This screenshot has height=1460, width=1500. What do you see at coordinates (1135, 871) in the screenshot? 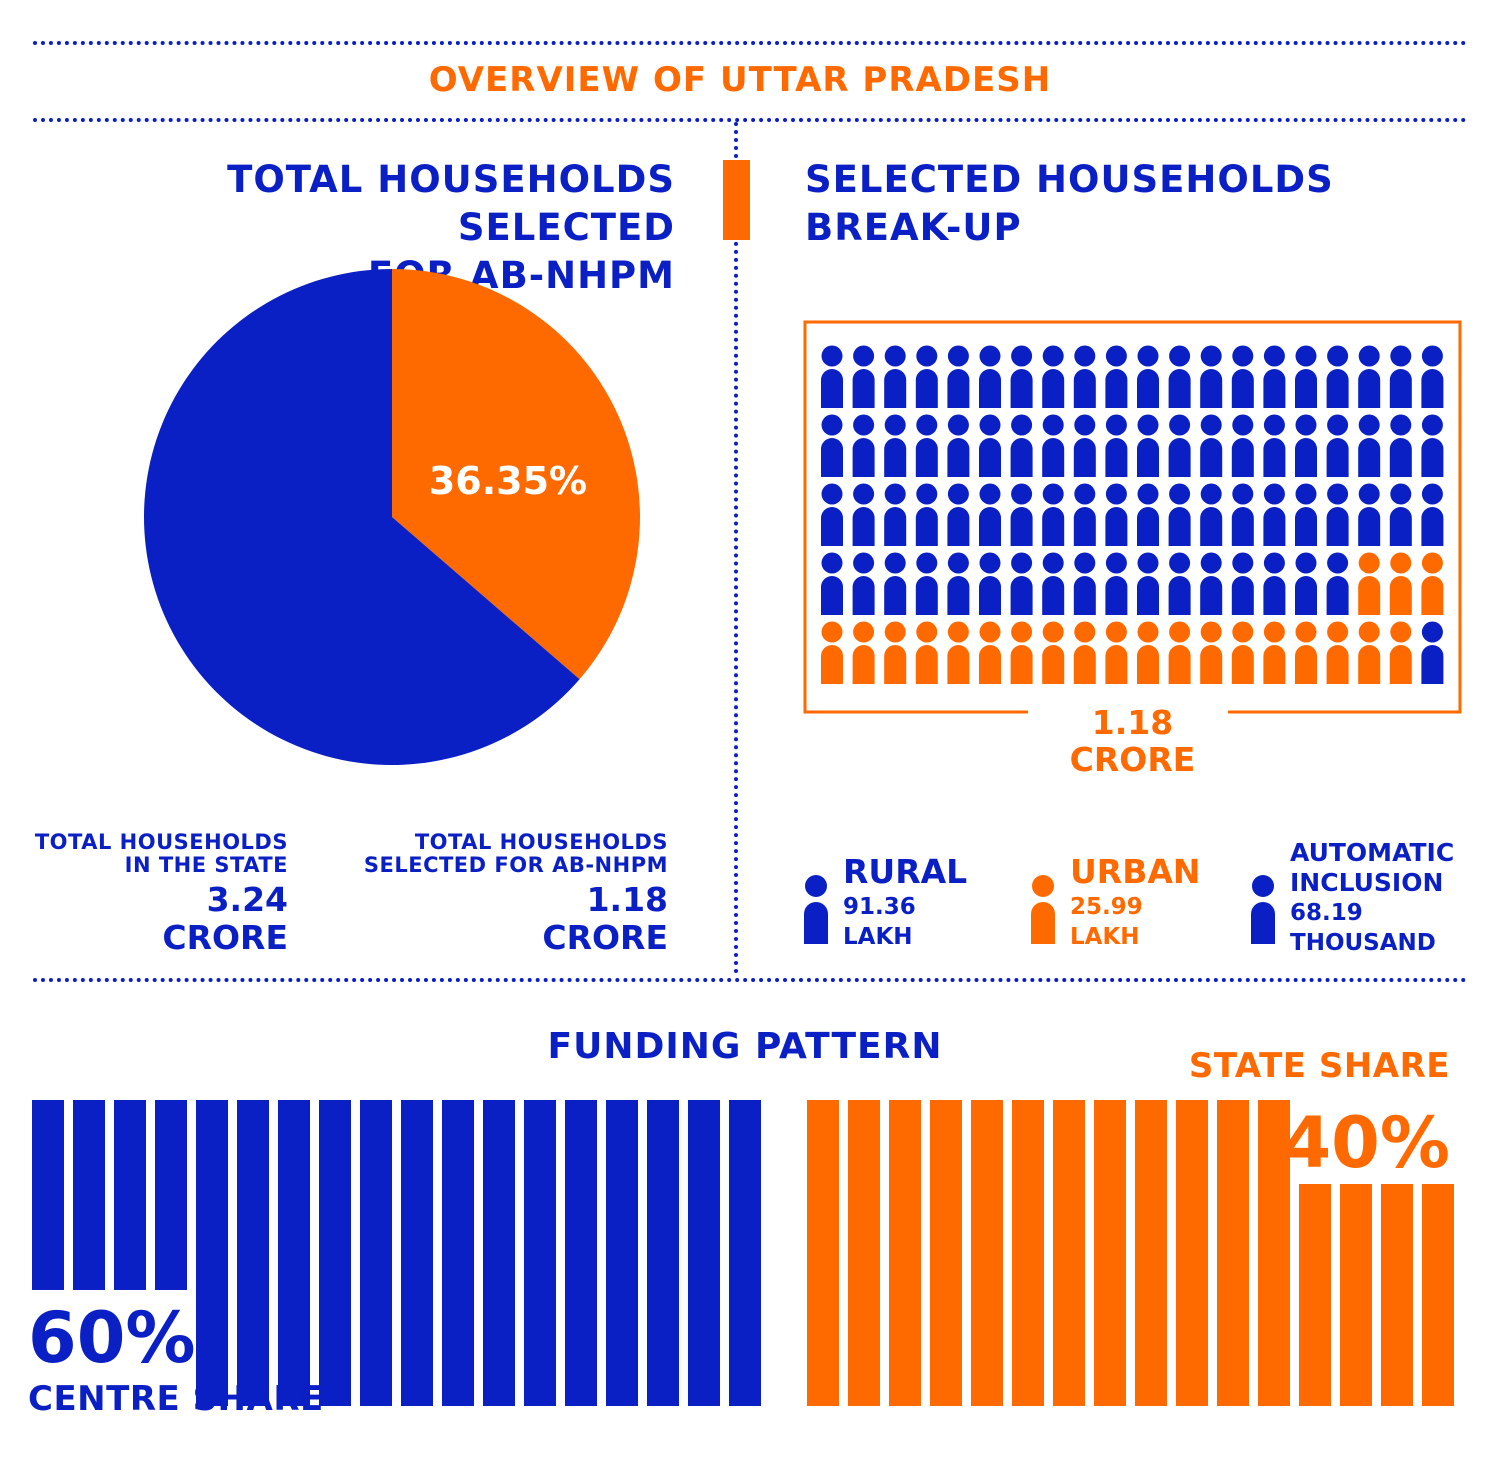
I see `legend-name: URBAN` at bounding box center [1135, 871].